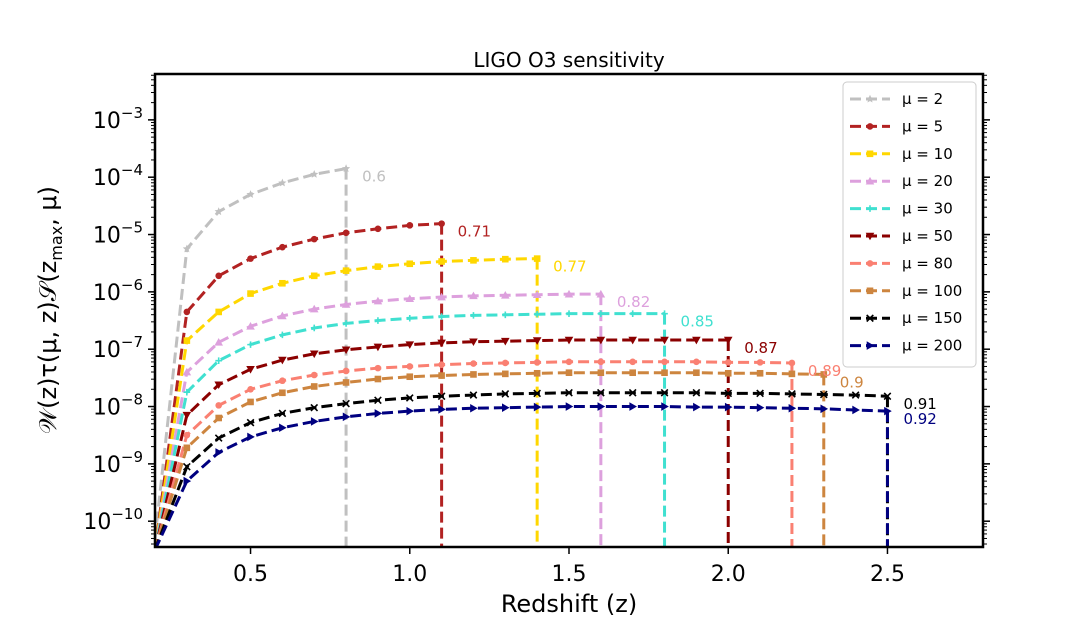 Image resolution: width=1076 pixels, height=626 pixels. I want to click on y-tick-label-1: 10⁻⁹, so click(118, 463).